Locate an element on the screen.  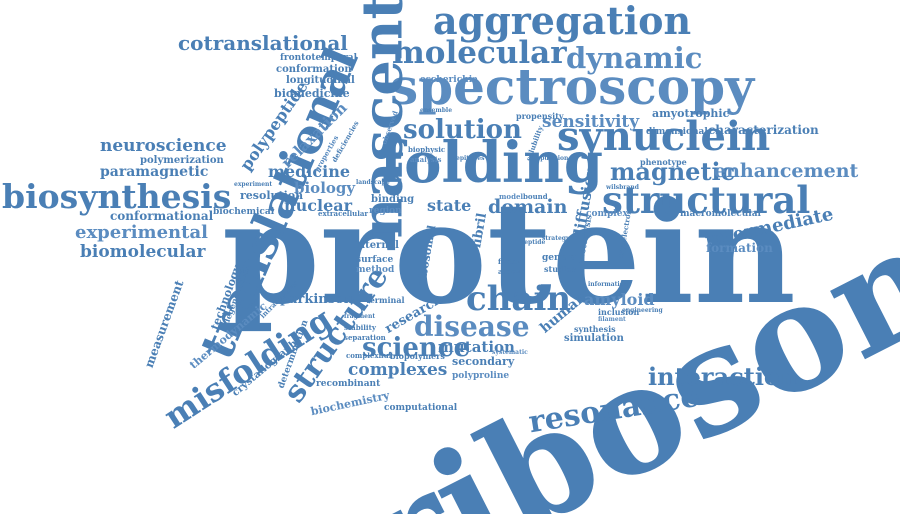
word-internal: internal is located at coordinates (376, 245).